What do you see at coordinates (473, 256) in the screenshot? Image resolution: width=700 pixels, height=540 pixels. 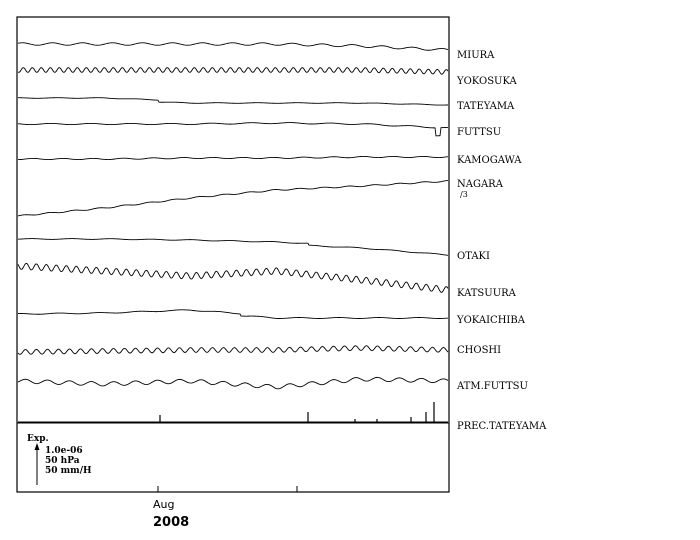 I see `station-label-otaki: OTAKI` at bounding box center [473, 256].